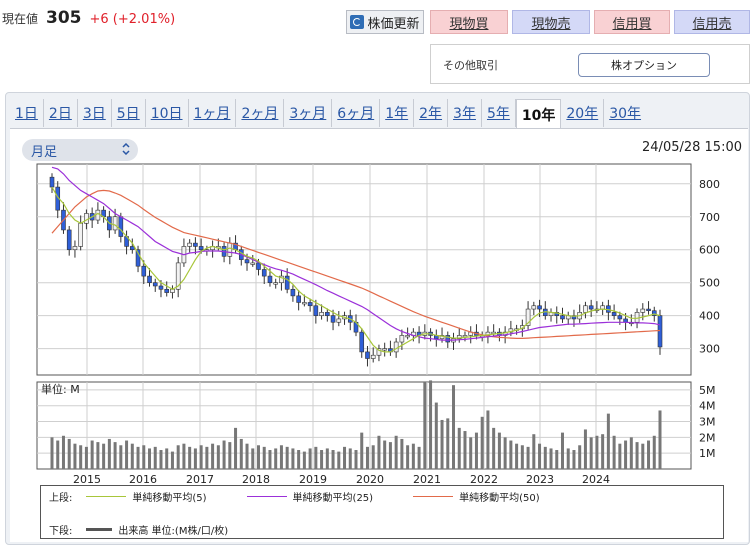  Describe the element at coordinates (484, 479) in the screenshot. I see `x-tick-2022: 2022` at that location.